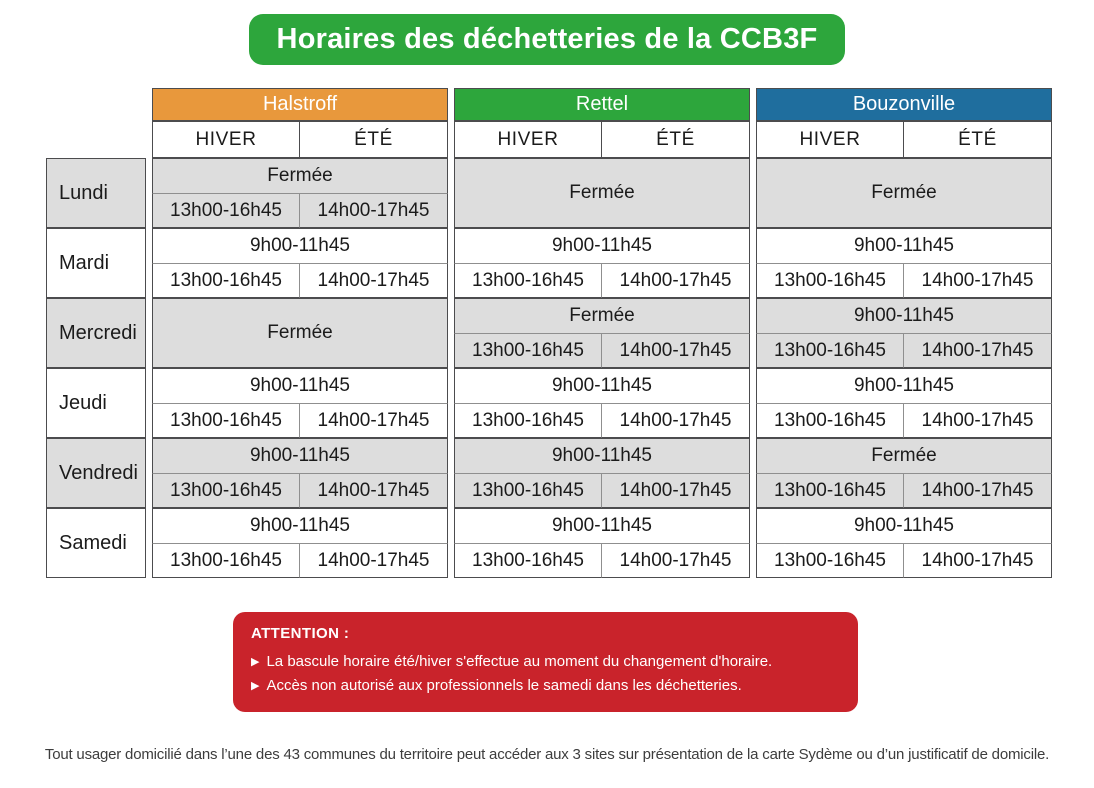 The width and height of the screenshot is (1094, 788). I want to click on day-label: Mardi, so click(96, 263).